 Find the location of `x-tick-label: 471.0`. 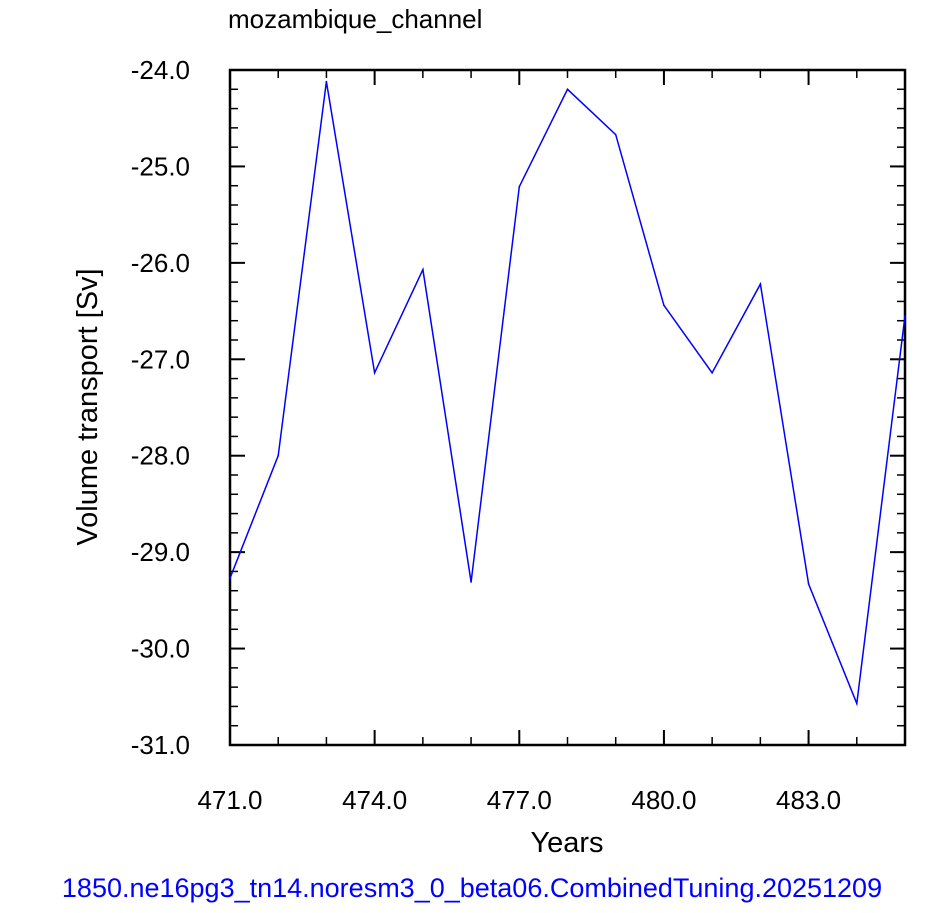

x-tick-label: 471.0 is located at coordinates (229, 800).